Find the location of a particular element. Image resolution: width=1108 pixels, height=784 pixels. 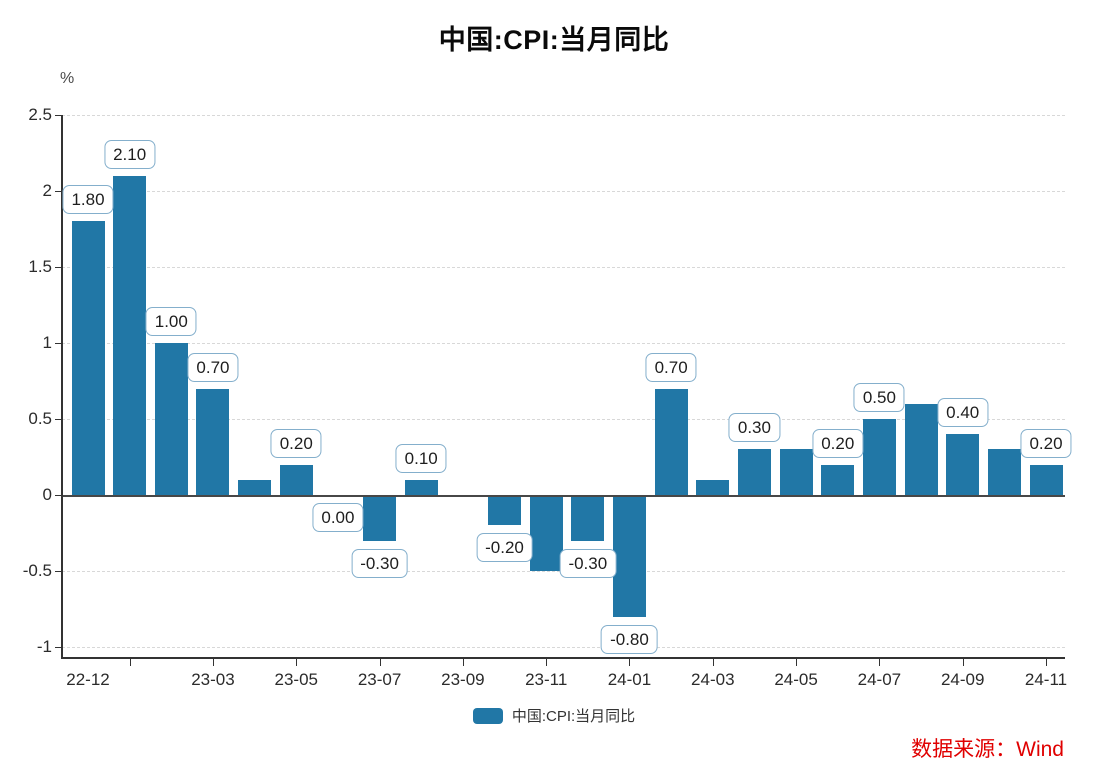

bar-value-label: 0.50 is located at coordinates (879, 397).